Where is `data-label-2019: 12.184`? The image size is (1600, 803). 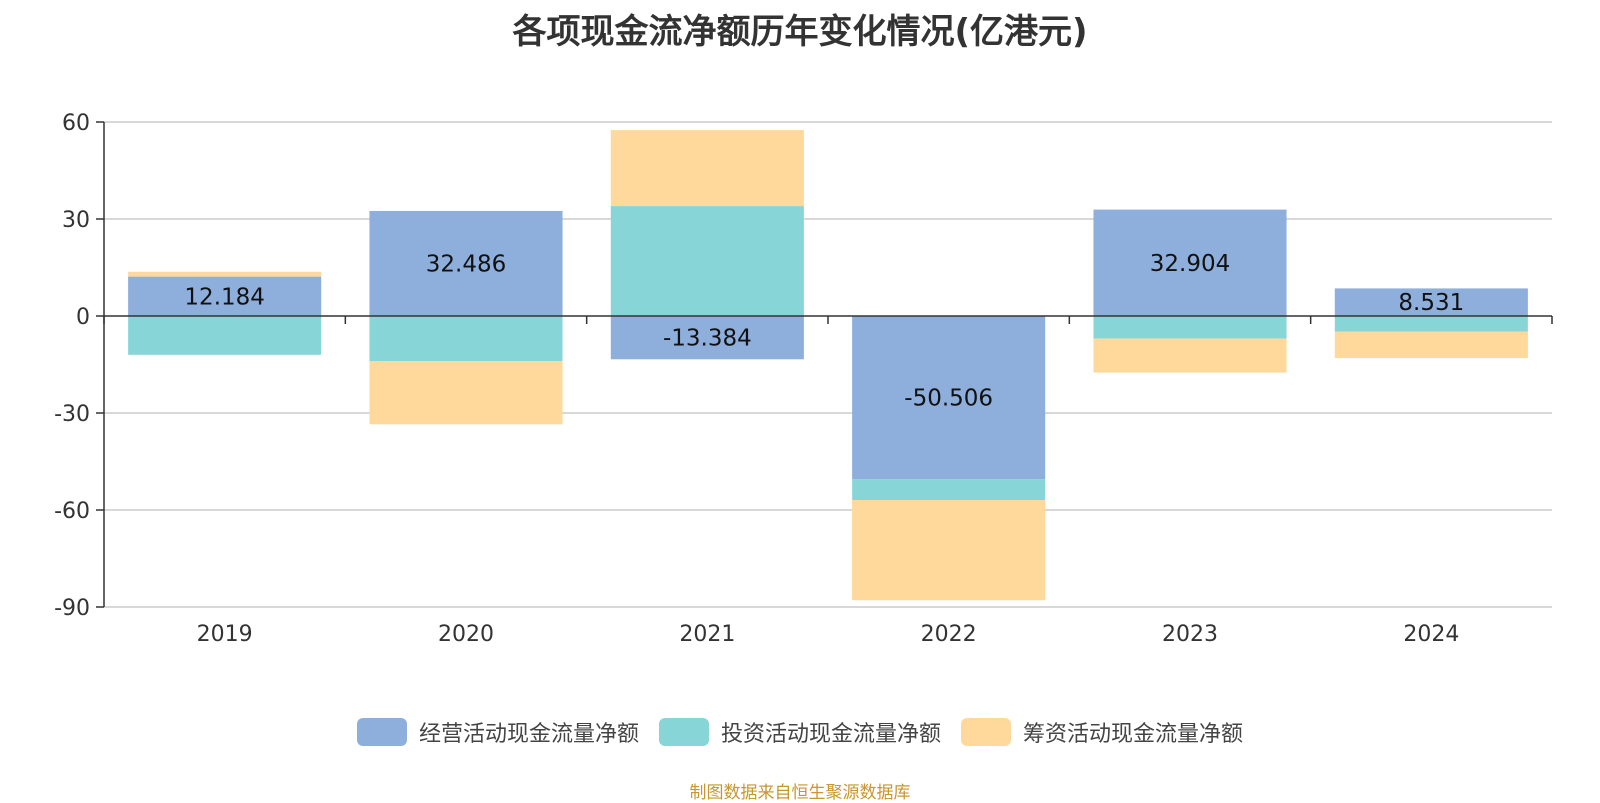 data-label-2019: 12.184 is located at coordinates (224, 297).